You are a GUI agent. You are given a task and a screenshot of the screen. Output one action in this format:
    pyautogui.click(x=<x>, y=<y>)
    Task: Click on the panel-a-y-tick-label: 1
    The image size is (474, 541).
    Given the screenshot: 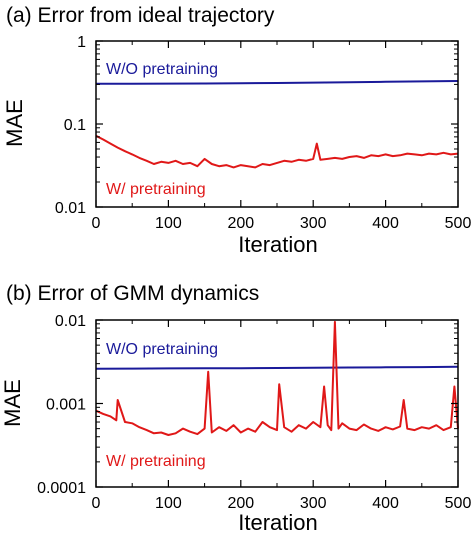 What is the action you would take?
    pyautogui.click(x=81, y=42)
    